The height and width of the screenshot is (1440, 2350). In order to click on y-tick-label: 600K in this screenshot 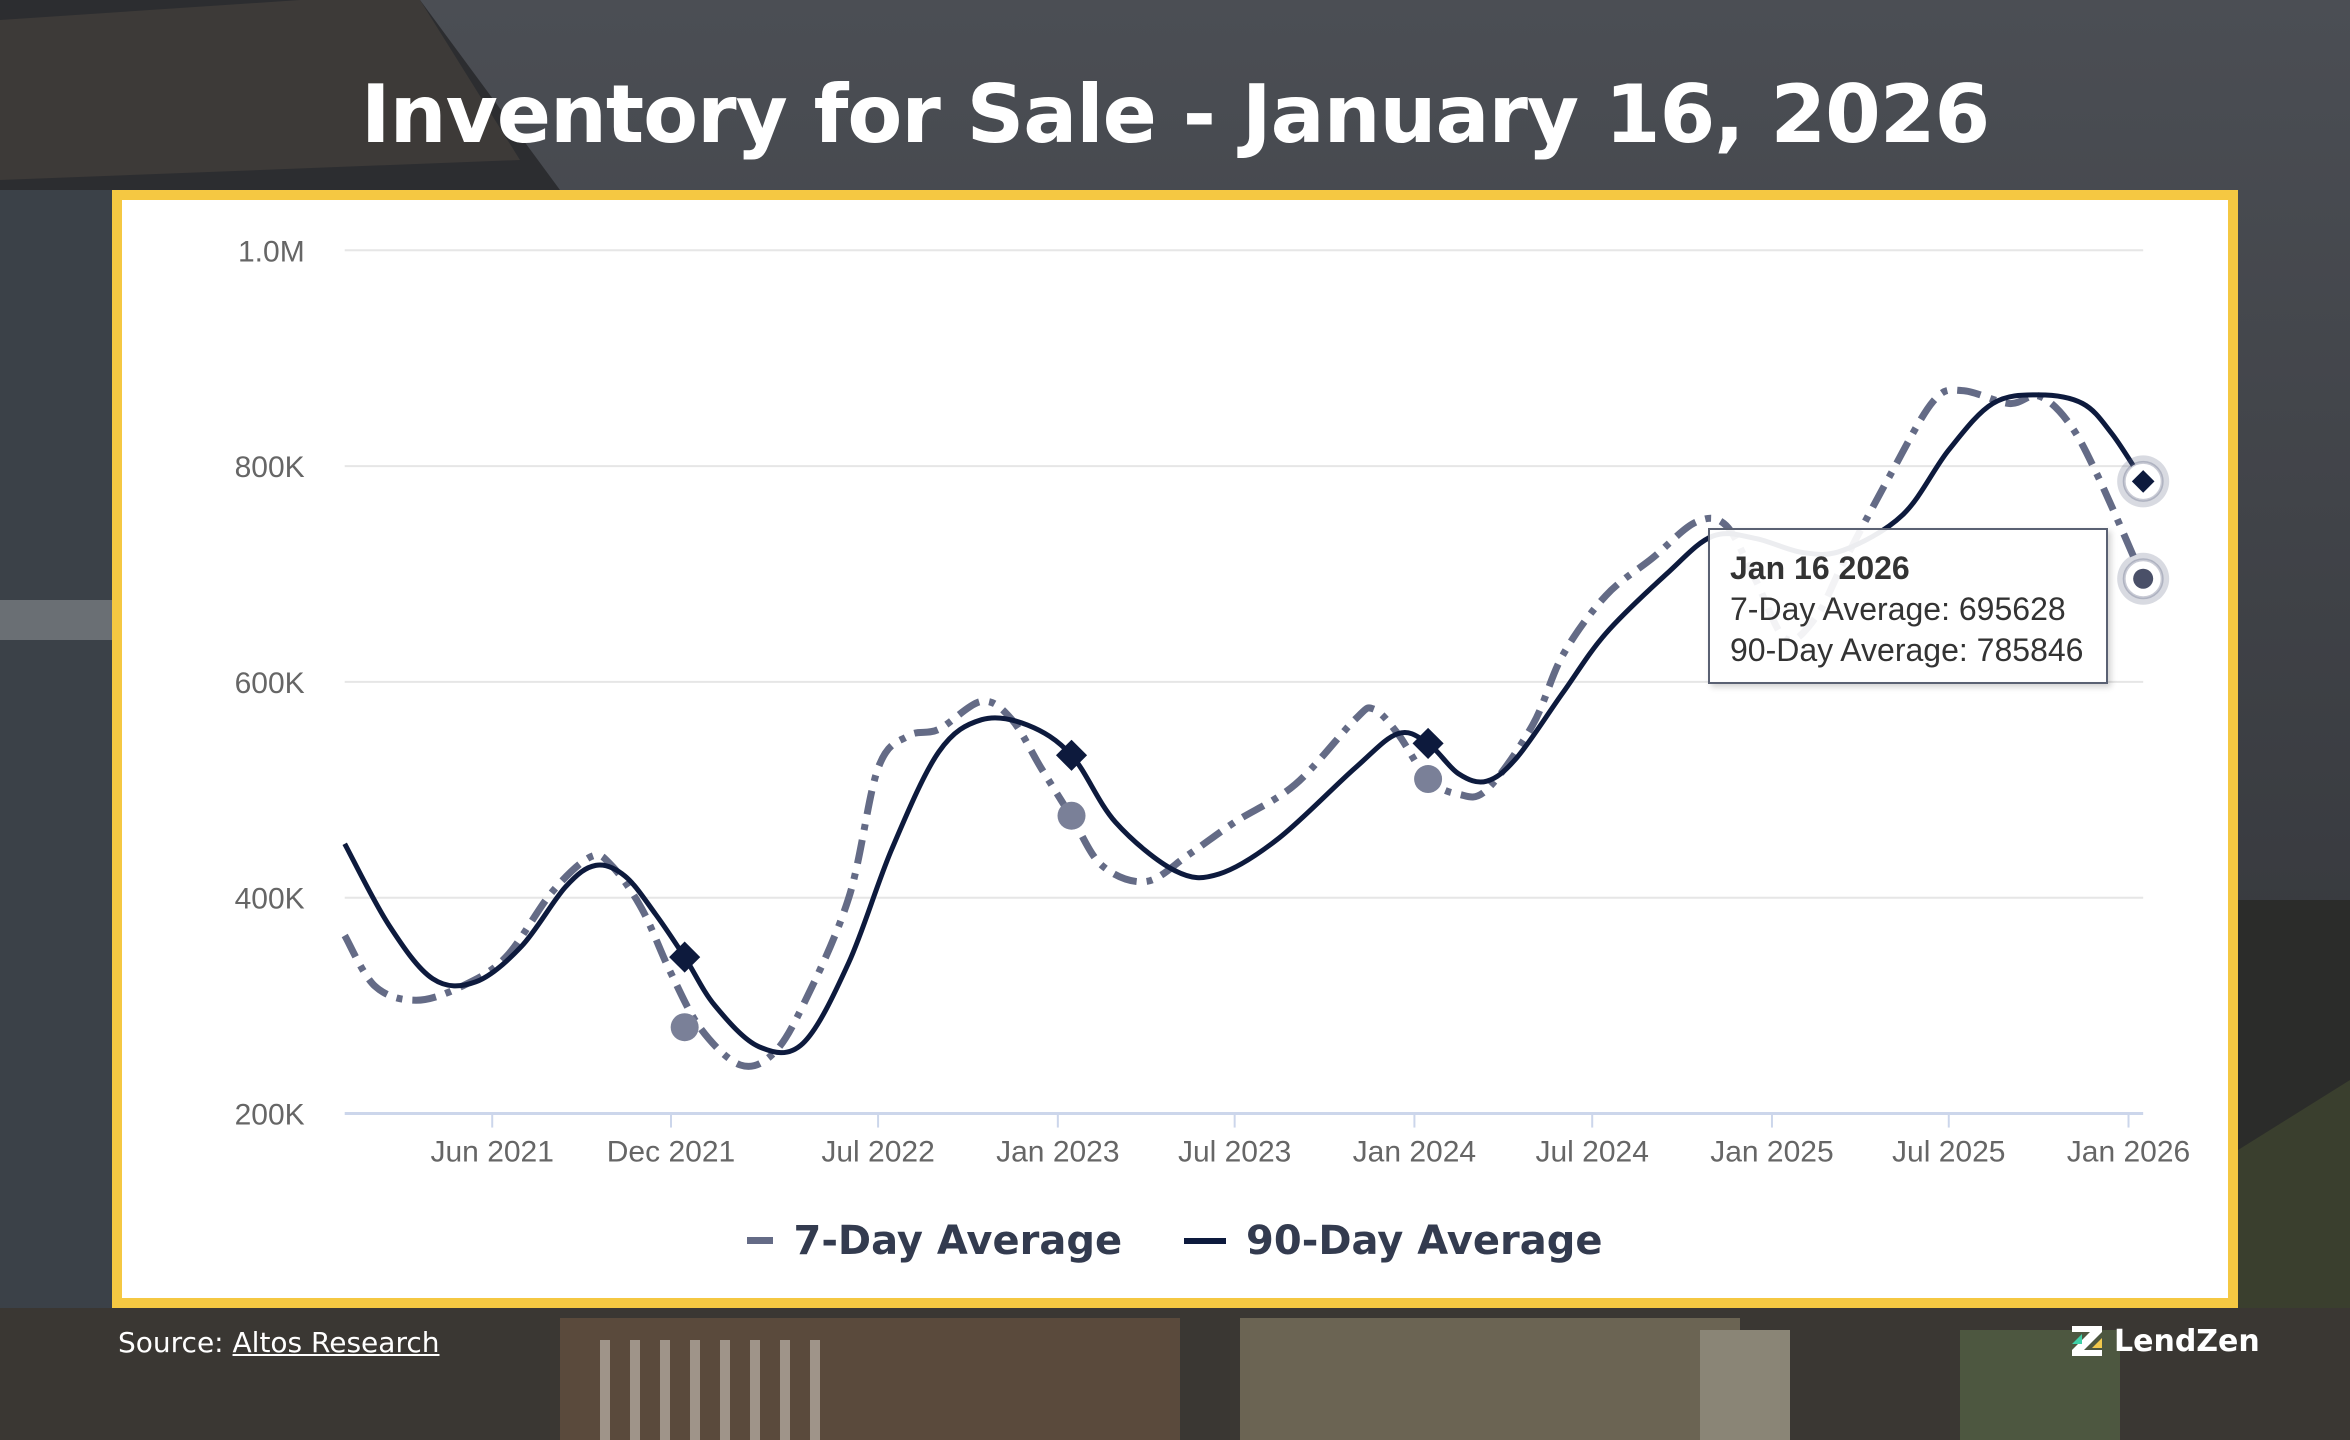, I will do `click(270, 683)`.